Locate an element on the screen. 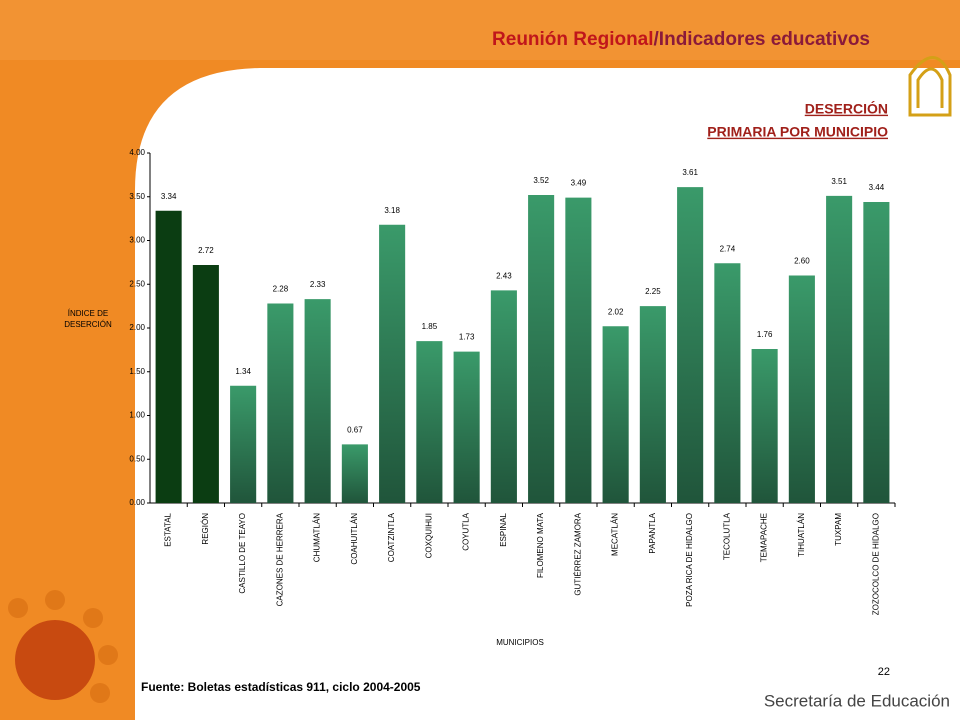 Image resolution: width=960 pixels, height=720 pixels. value-label: 2.33 is located at coordinates (318, 284).